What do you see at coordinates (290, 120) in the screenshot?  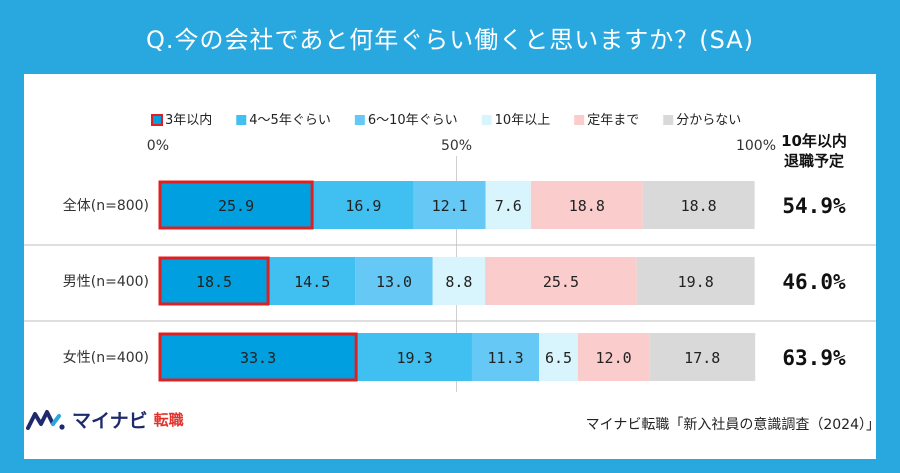 I see `legend-label: 4〜5年ぐらい` at bounding box center [290, 120].